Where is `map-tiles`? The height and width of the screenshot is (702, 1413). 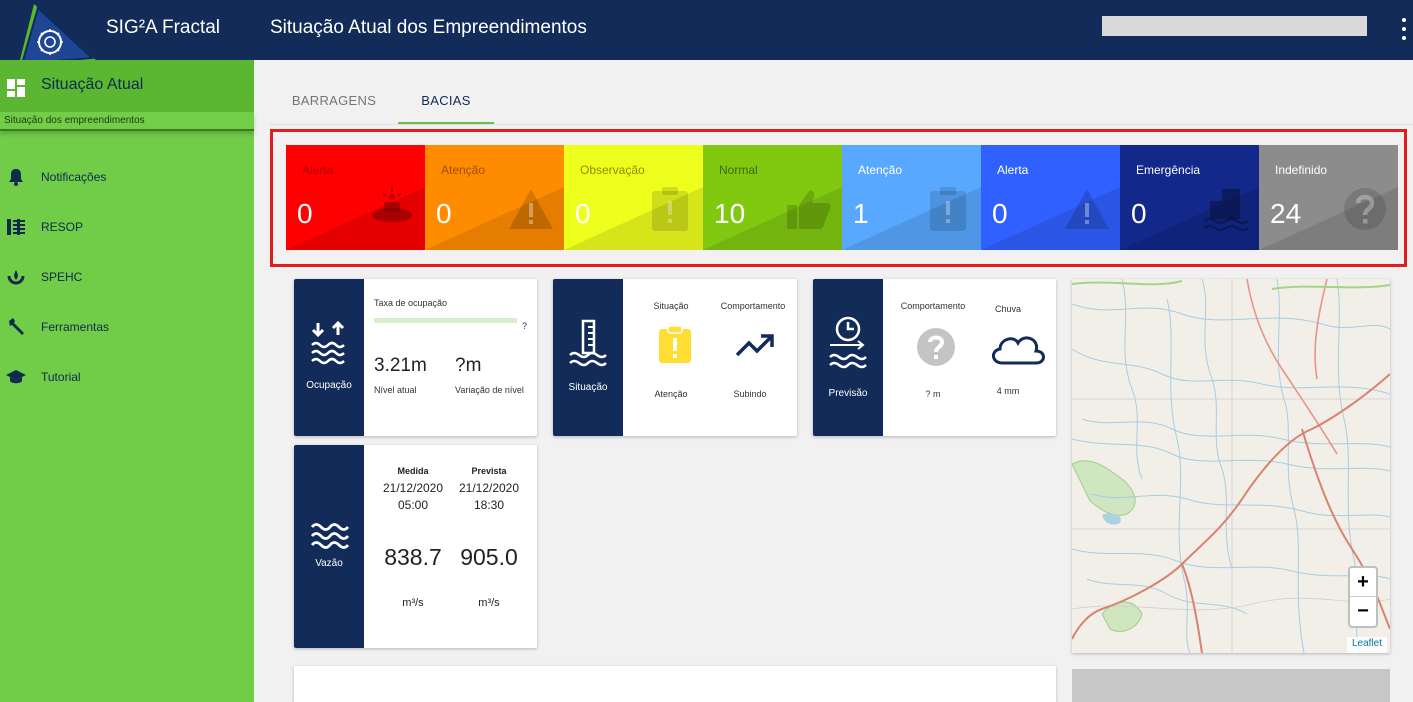 map-tiles is located at coordinates (1231, 466).